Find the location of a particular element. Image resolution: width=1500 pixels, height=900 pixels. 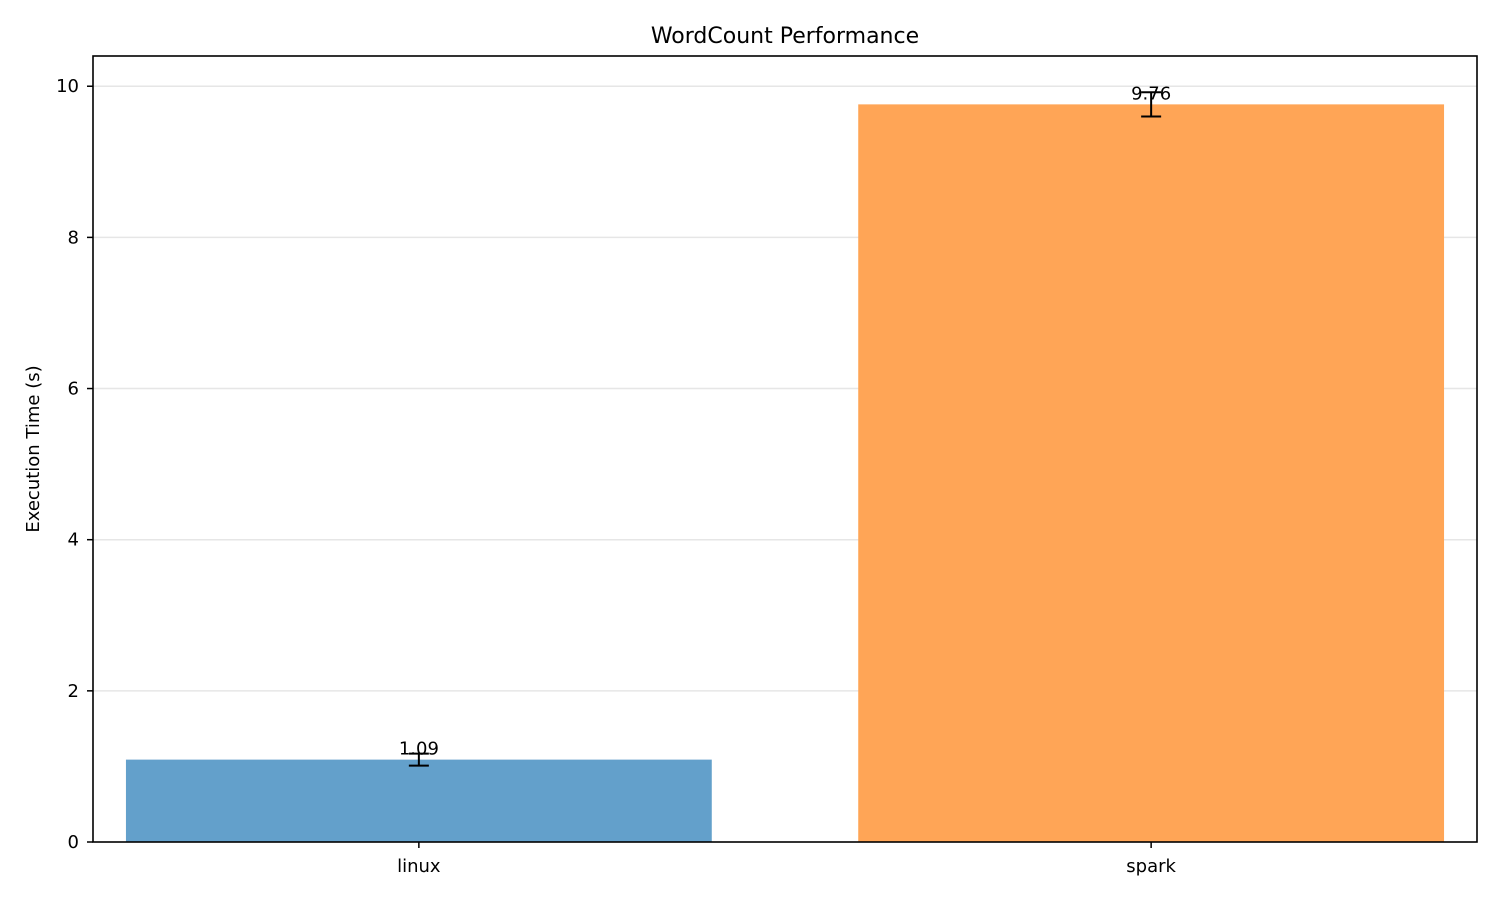

y-axis-ticks: 0 2 4 6 8 10 is located at coordinates (74, 464).